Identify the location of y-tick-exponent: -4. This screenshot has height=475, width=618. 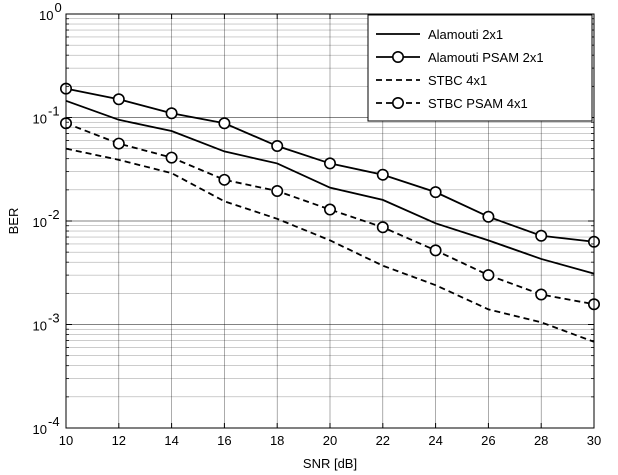
(54, 421).